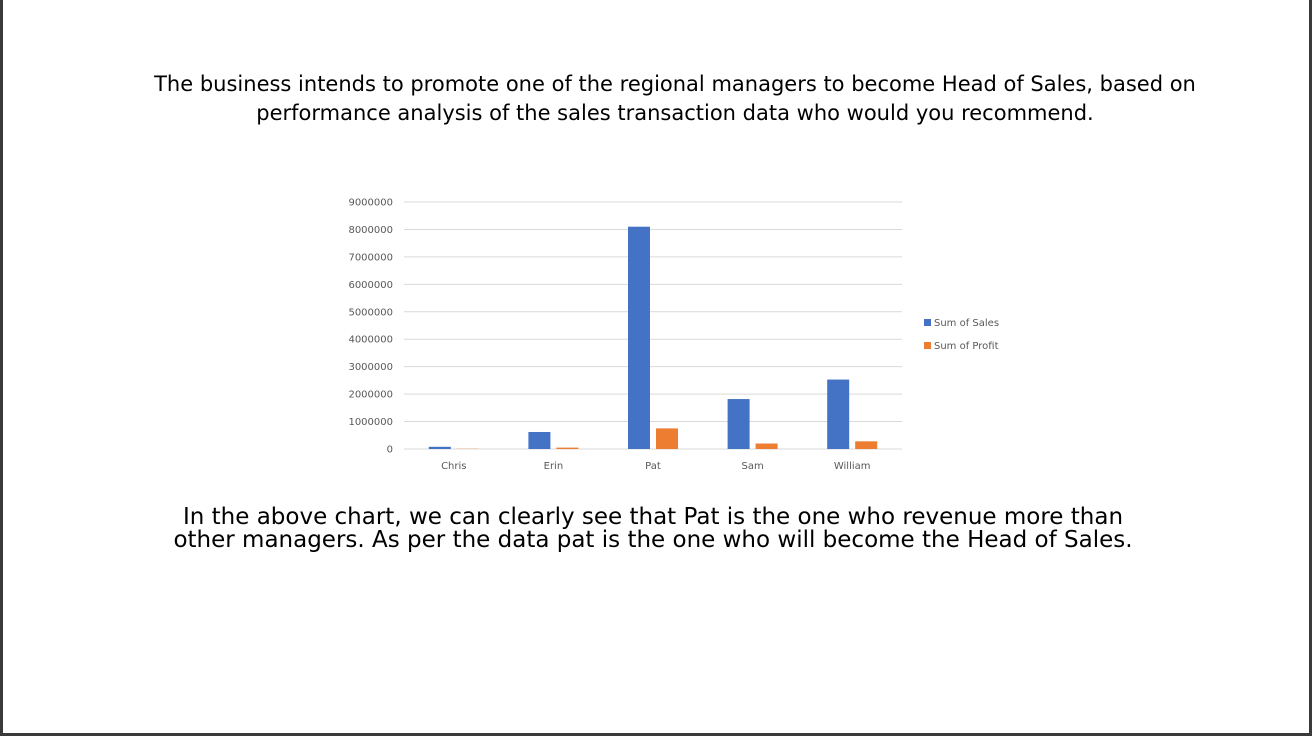 The image size is (1312, 736). What do you see at coordinates (838, 414) in the screenshot?
I see `bar-sales-william` at bounding box center [838, 414].